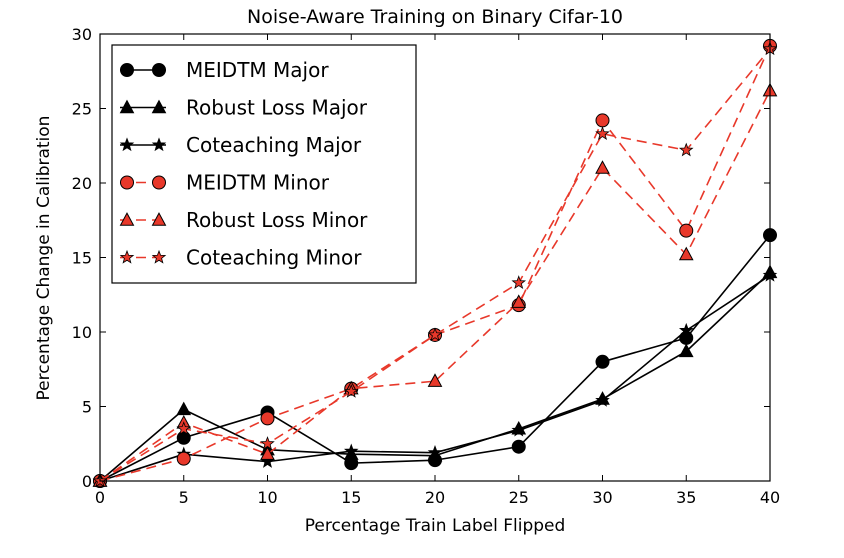 Image resolution: width=844 pixels, height=558 pixels. Describe the element at coordinates (44, 258) in the screenshot. I see `y-axis-label: Percentage Change in Calibration` at that location.